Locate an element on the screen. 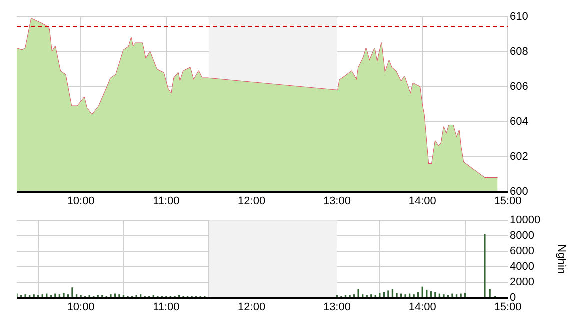  y-tick-label: 610 is located at coordinates (519, 17).